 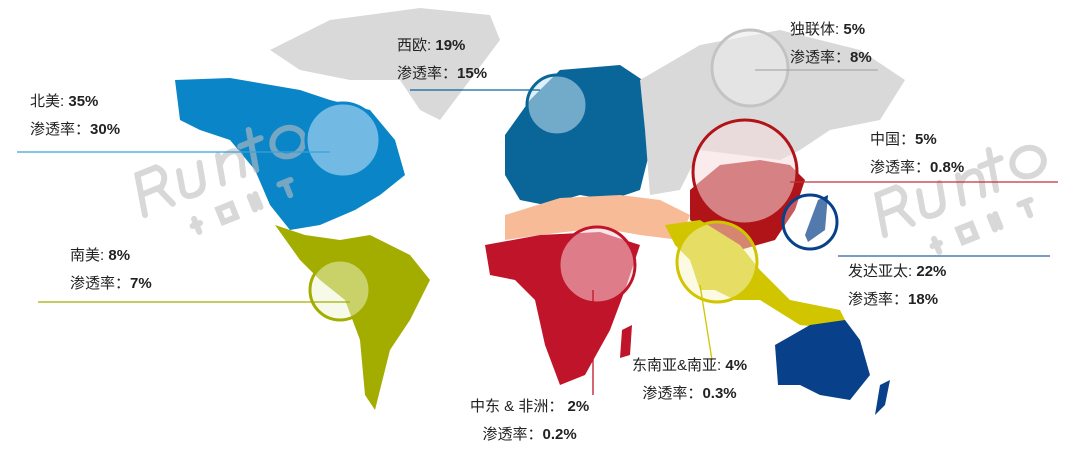 I want to click on south-america-circle, so click(x=340, y=290).